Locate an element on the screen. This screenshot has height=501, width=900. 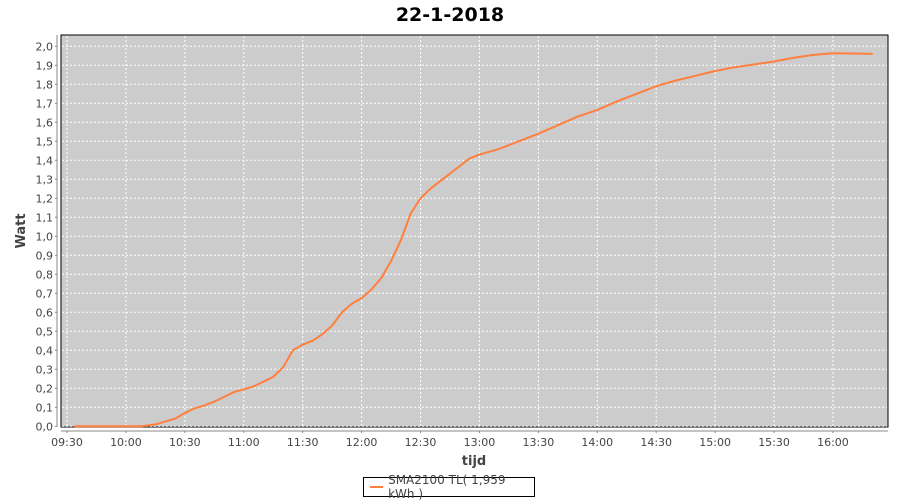
y-tick-label: 1,8 is located at coordinates (45, 84).